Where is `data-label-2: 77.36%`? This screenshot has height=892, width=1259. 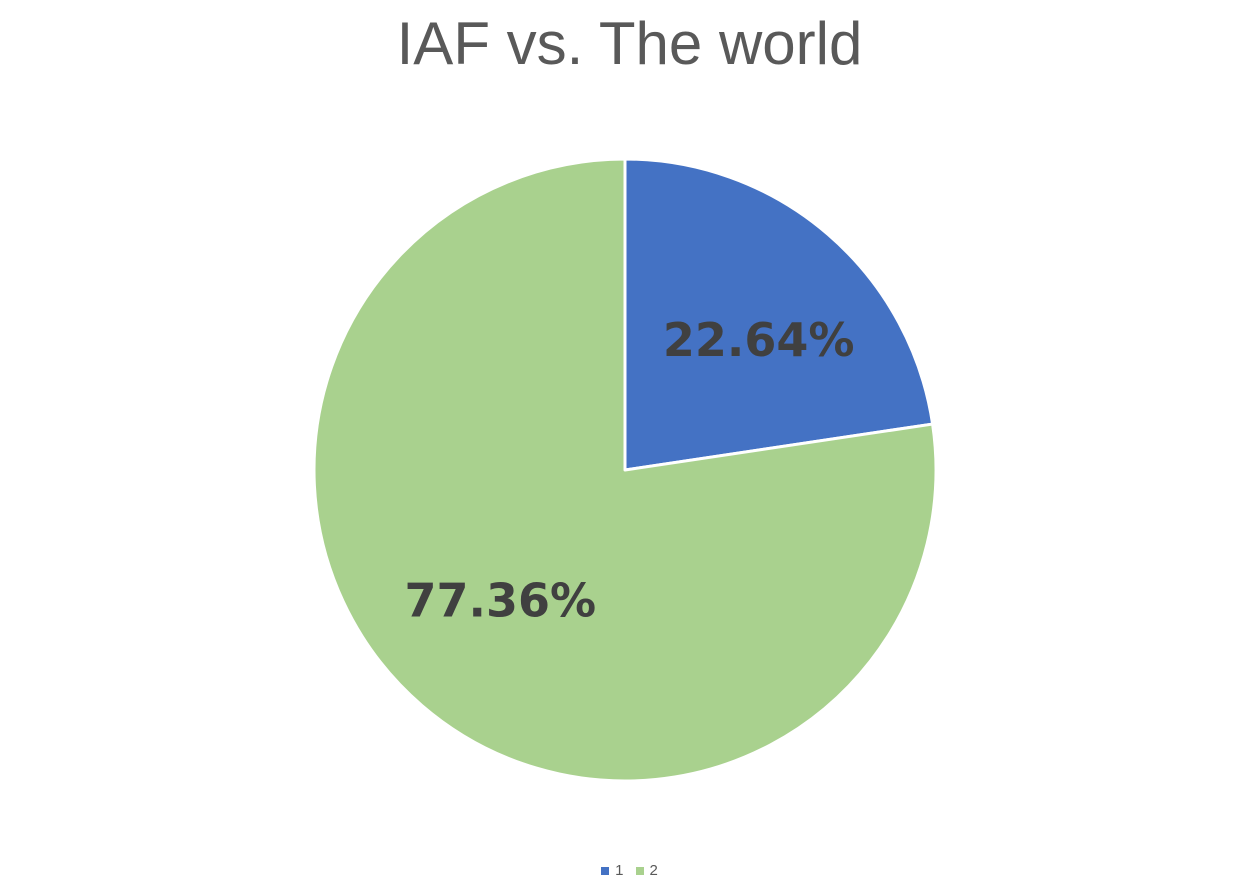 data-label-2: 77.36% is located at coordinates (500, 600).